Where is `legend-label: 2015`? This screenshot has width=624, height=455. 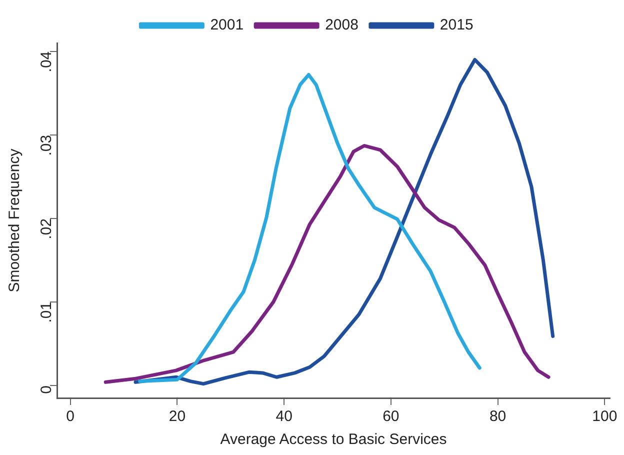
legend-label: 2015 is located at coordinates (457, 25).